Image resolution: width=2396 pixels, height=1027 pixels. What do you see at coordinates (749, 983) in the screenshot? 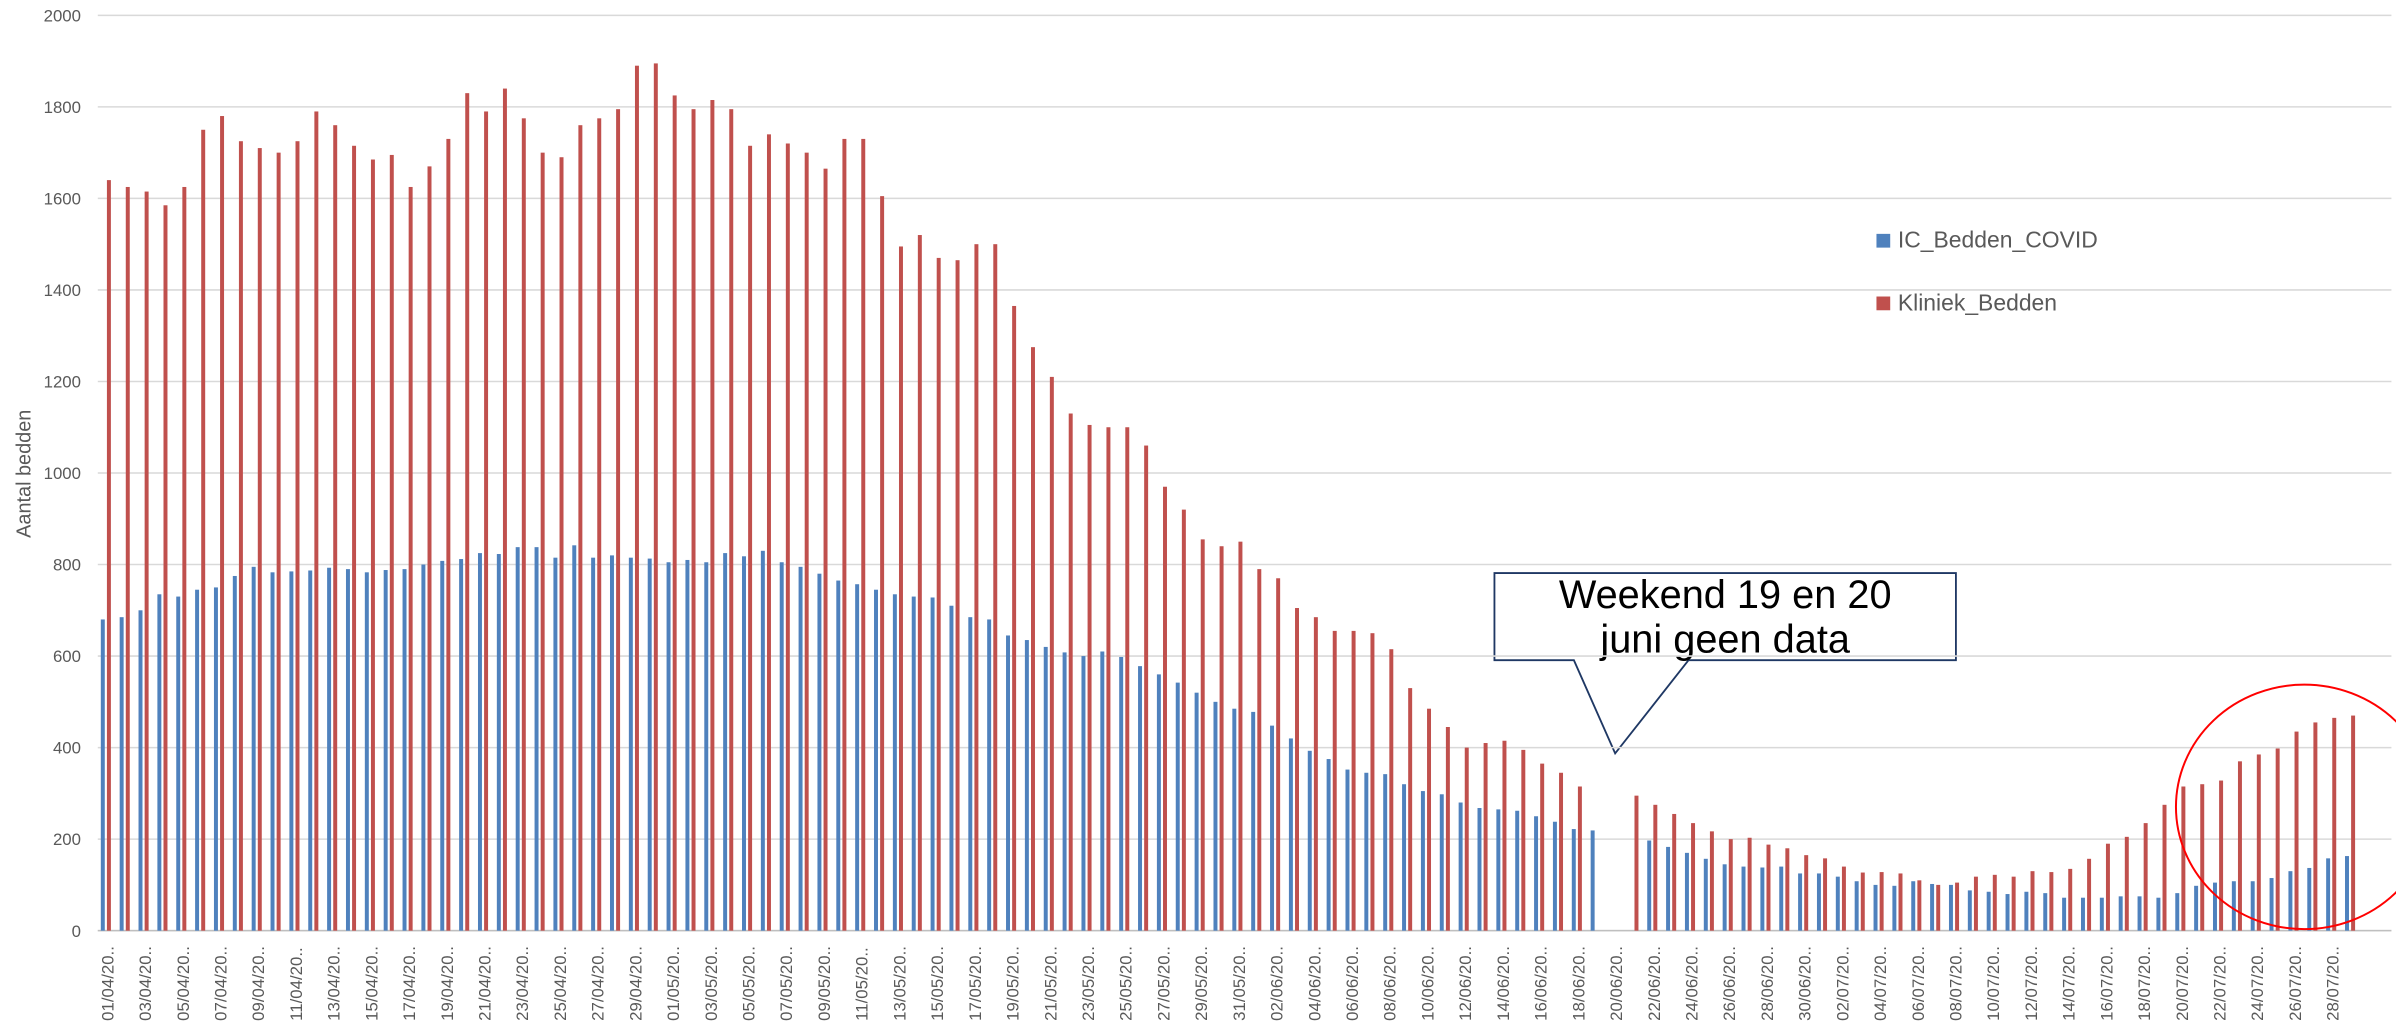
I see `x-tick-label: 05/05/20..` at bounding box center [749, 983].